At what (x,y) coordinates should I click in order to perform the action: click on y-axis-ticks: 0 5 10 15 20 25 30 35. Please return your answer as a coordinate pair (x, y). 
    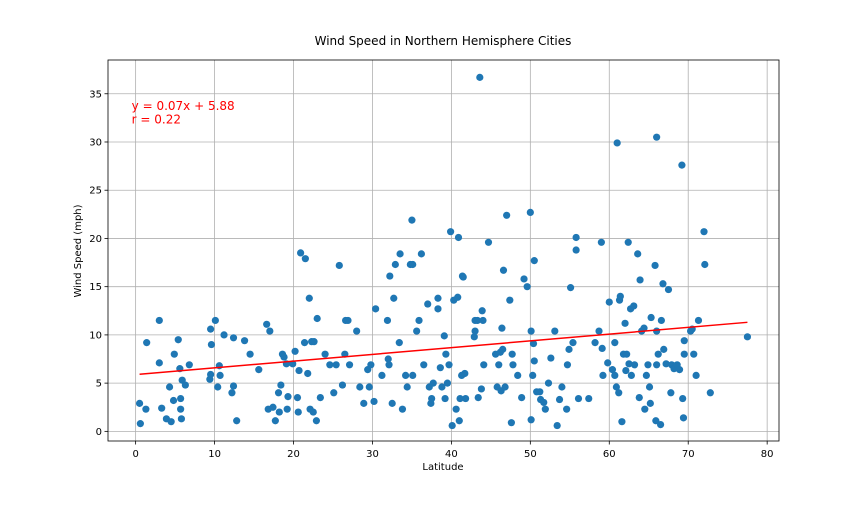
    Looking at the image, I should click on (98, 263).